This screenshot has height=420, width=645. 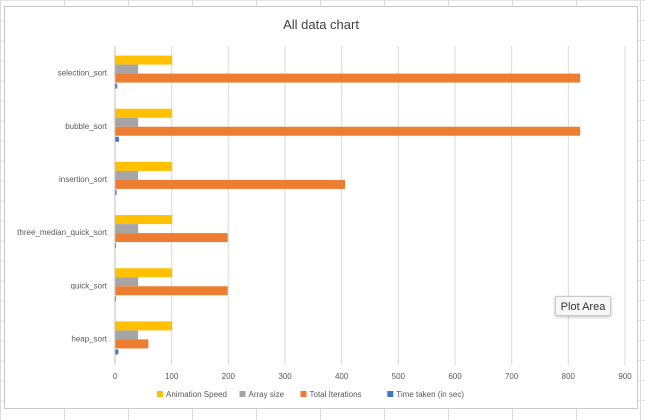 What do you see at coordinates (144, 60) in the screenshot?
I see `bar-selection_sort-animation-speed` at bounding box center [144, 60].